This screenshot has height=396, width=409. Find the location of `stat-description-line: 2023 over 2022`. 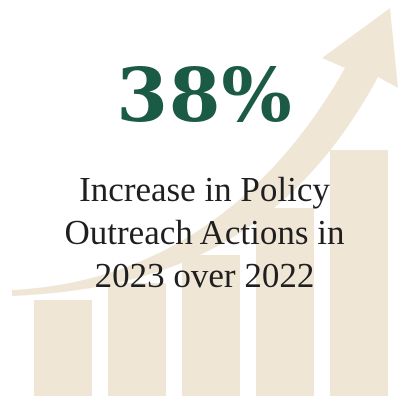

stat-description-line: 2023 over 2022 is located at coordinates (204, 275).